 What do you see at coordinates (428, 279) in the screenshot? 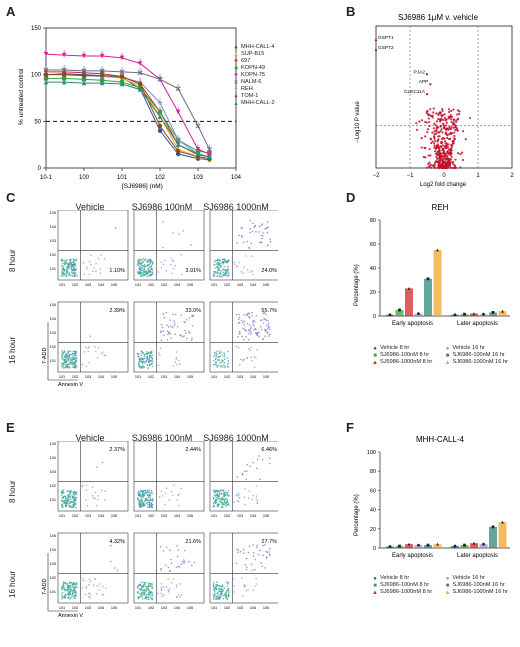
I see `bar-point` at bounding box center [428, 279].